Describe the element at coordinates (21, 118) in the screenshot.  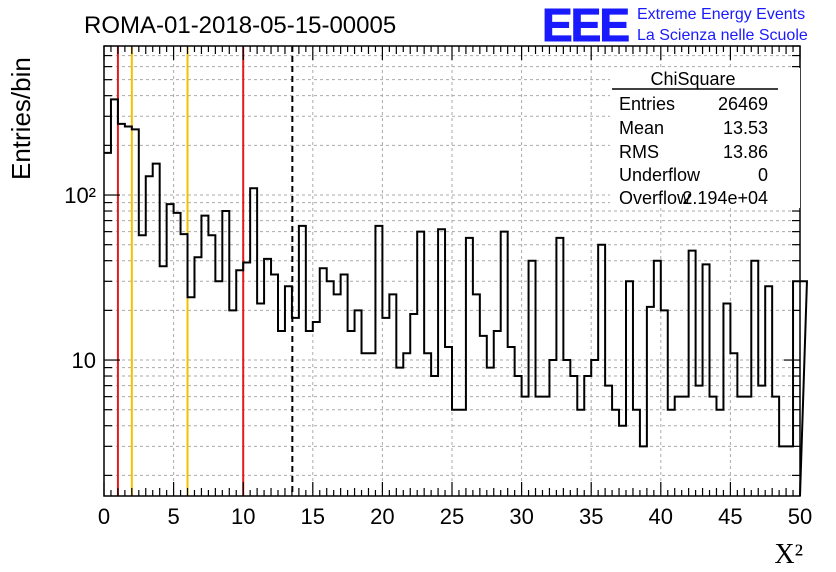
I see `y-axis-label: Entries/bin` at that location.